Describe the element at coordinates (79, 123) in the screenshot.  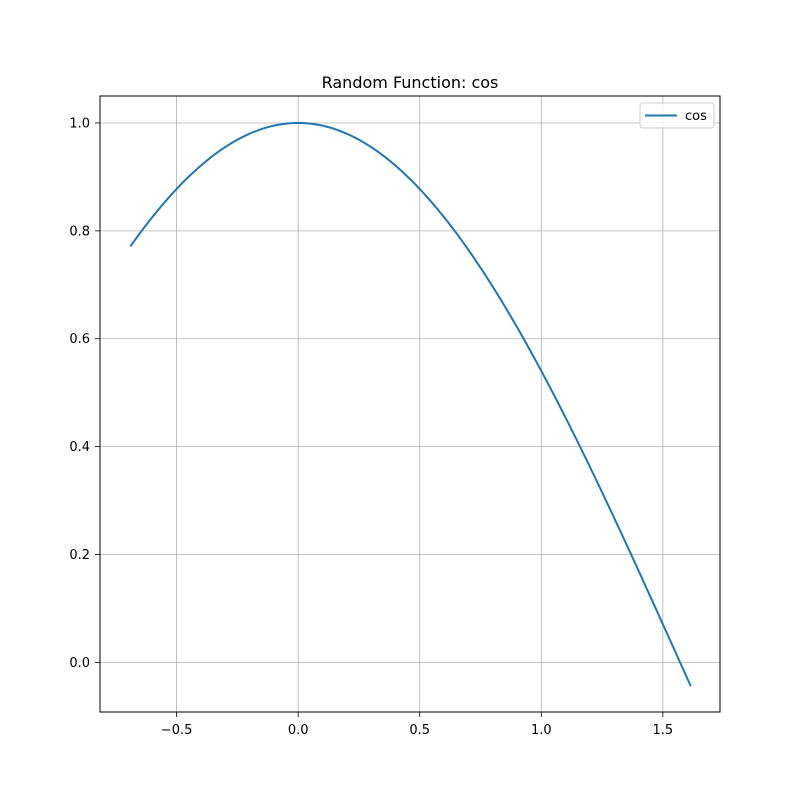
I see `y-tick-label: 1.0` at that location.